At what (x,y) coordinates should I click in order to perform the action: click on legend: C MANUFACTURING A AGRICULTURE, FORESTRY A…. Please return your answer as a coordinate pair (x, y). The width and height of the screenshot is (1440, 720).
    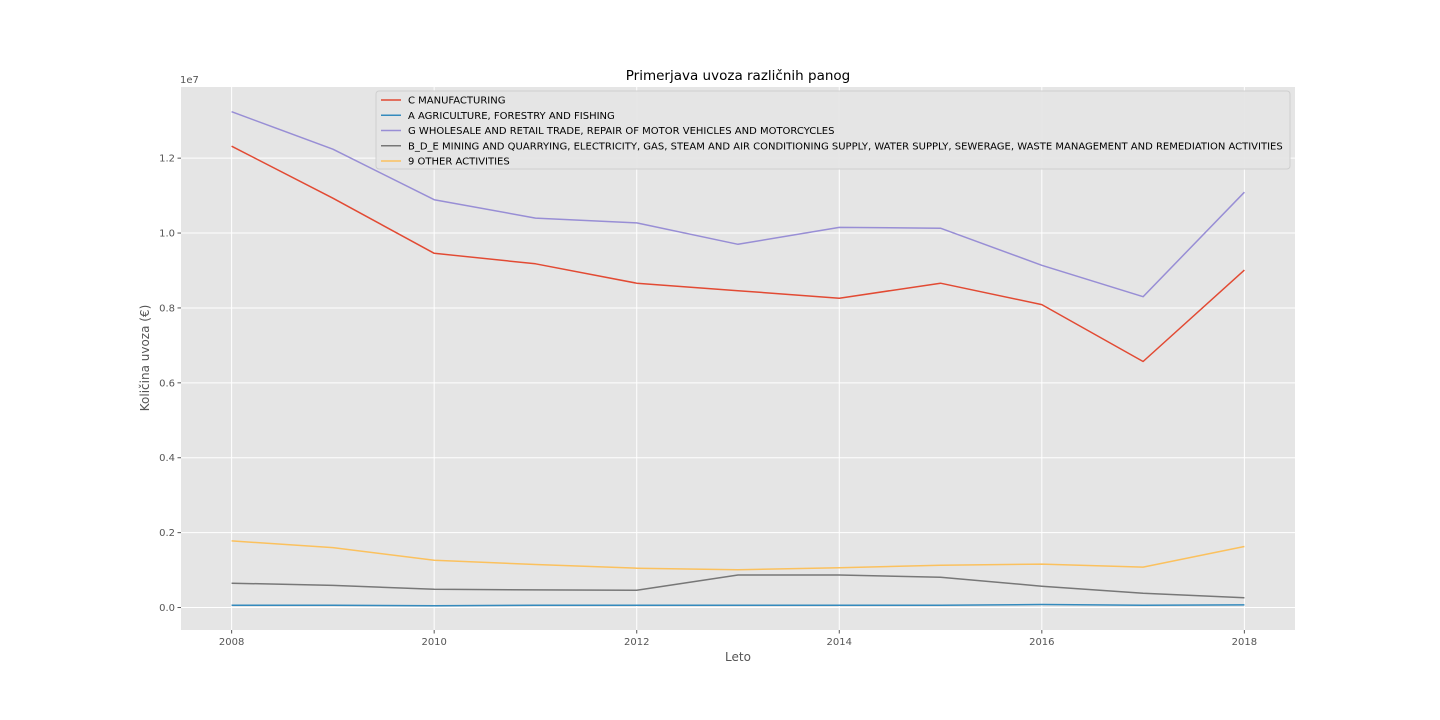
    Looking at the image, I should click on (833, 130).